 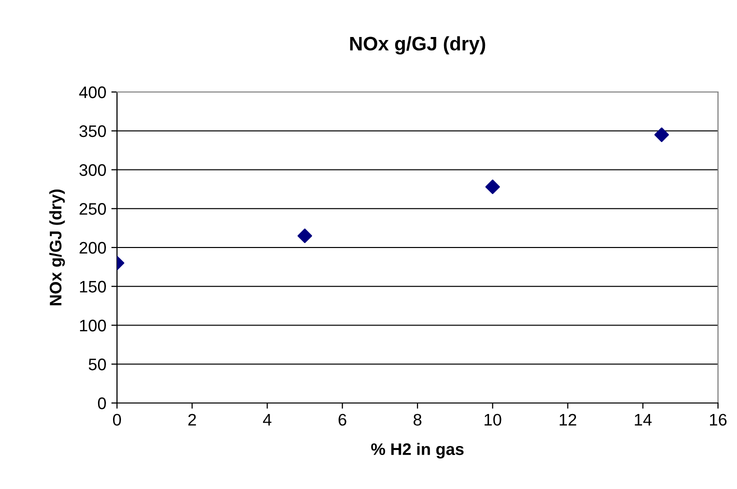 I want to click on y-tick-label: 250, so click(x=93, y=209).